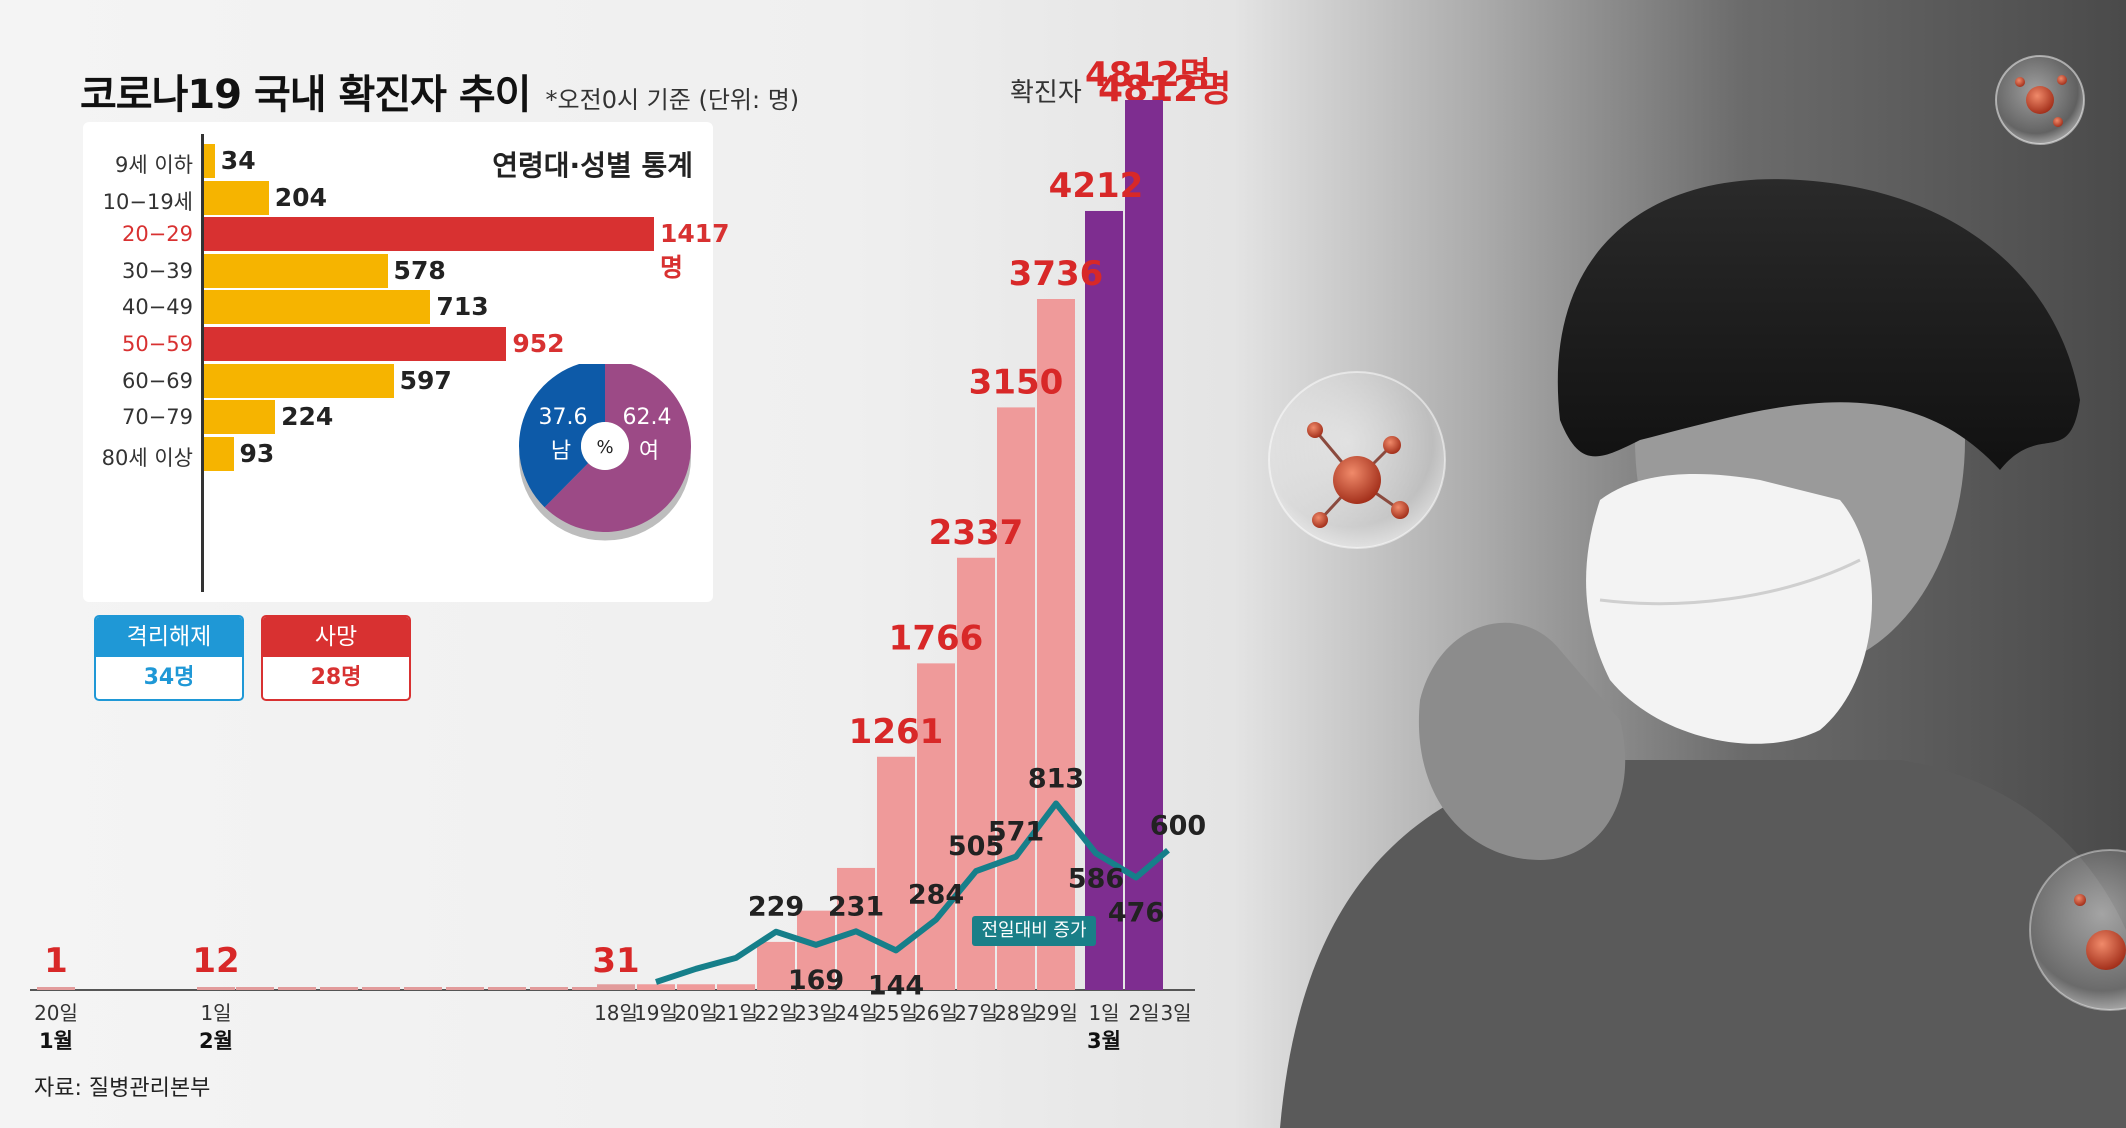  Describe the element at coordinates (976, 533) in the screenshot. I see `cases-total-label: 2337` at that location.